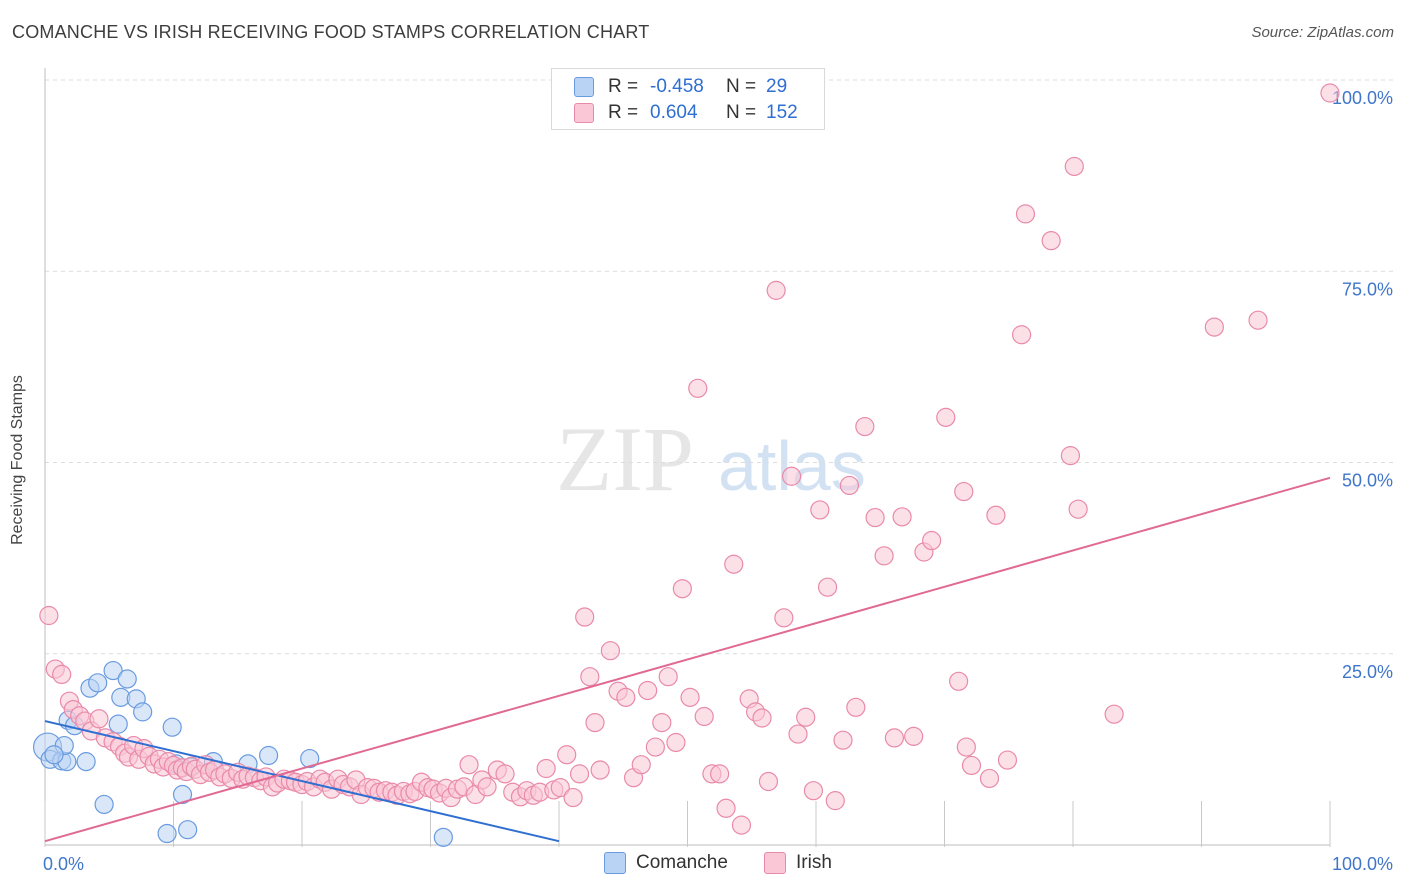 The width and height of the screenshot is (1406, 892). Describe the element at coordinates (1322, 32) in the screenshot. I see `source-label: Source: ZipAtlas.com` at that location.